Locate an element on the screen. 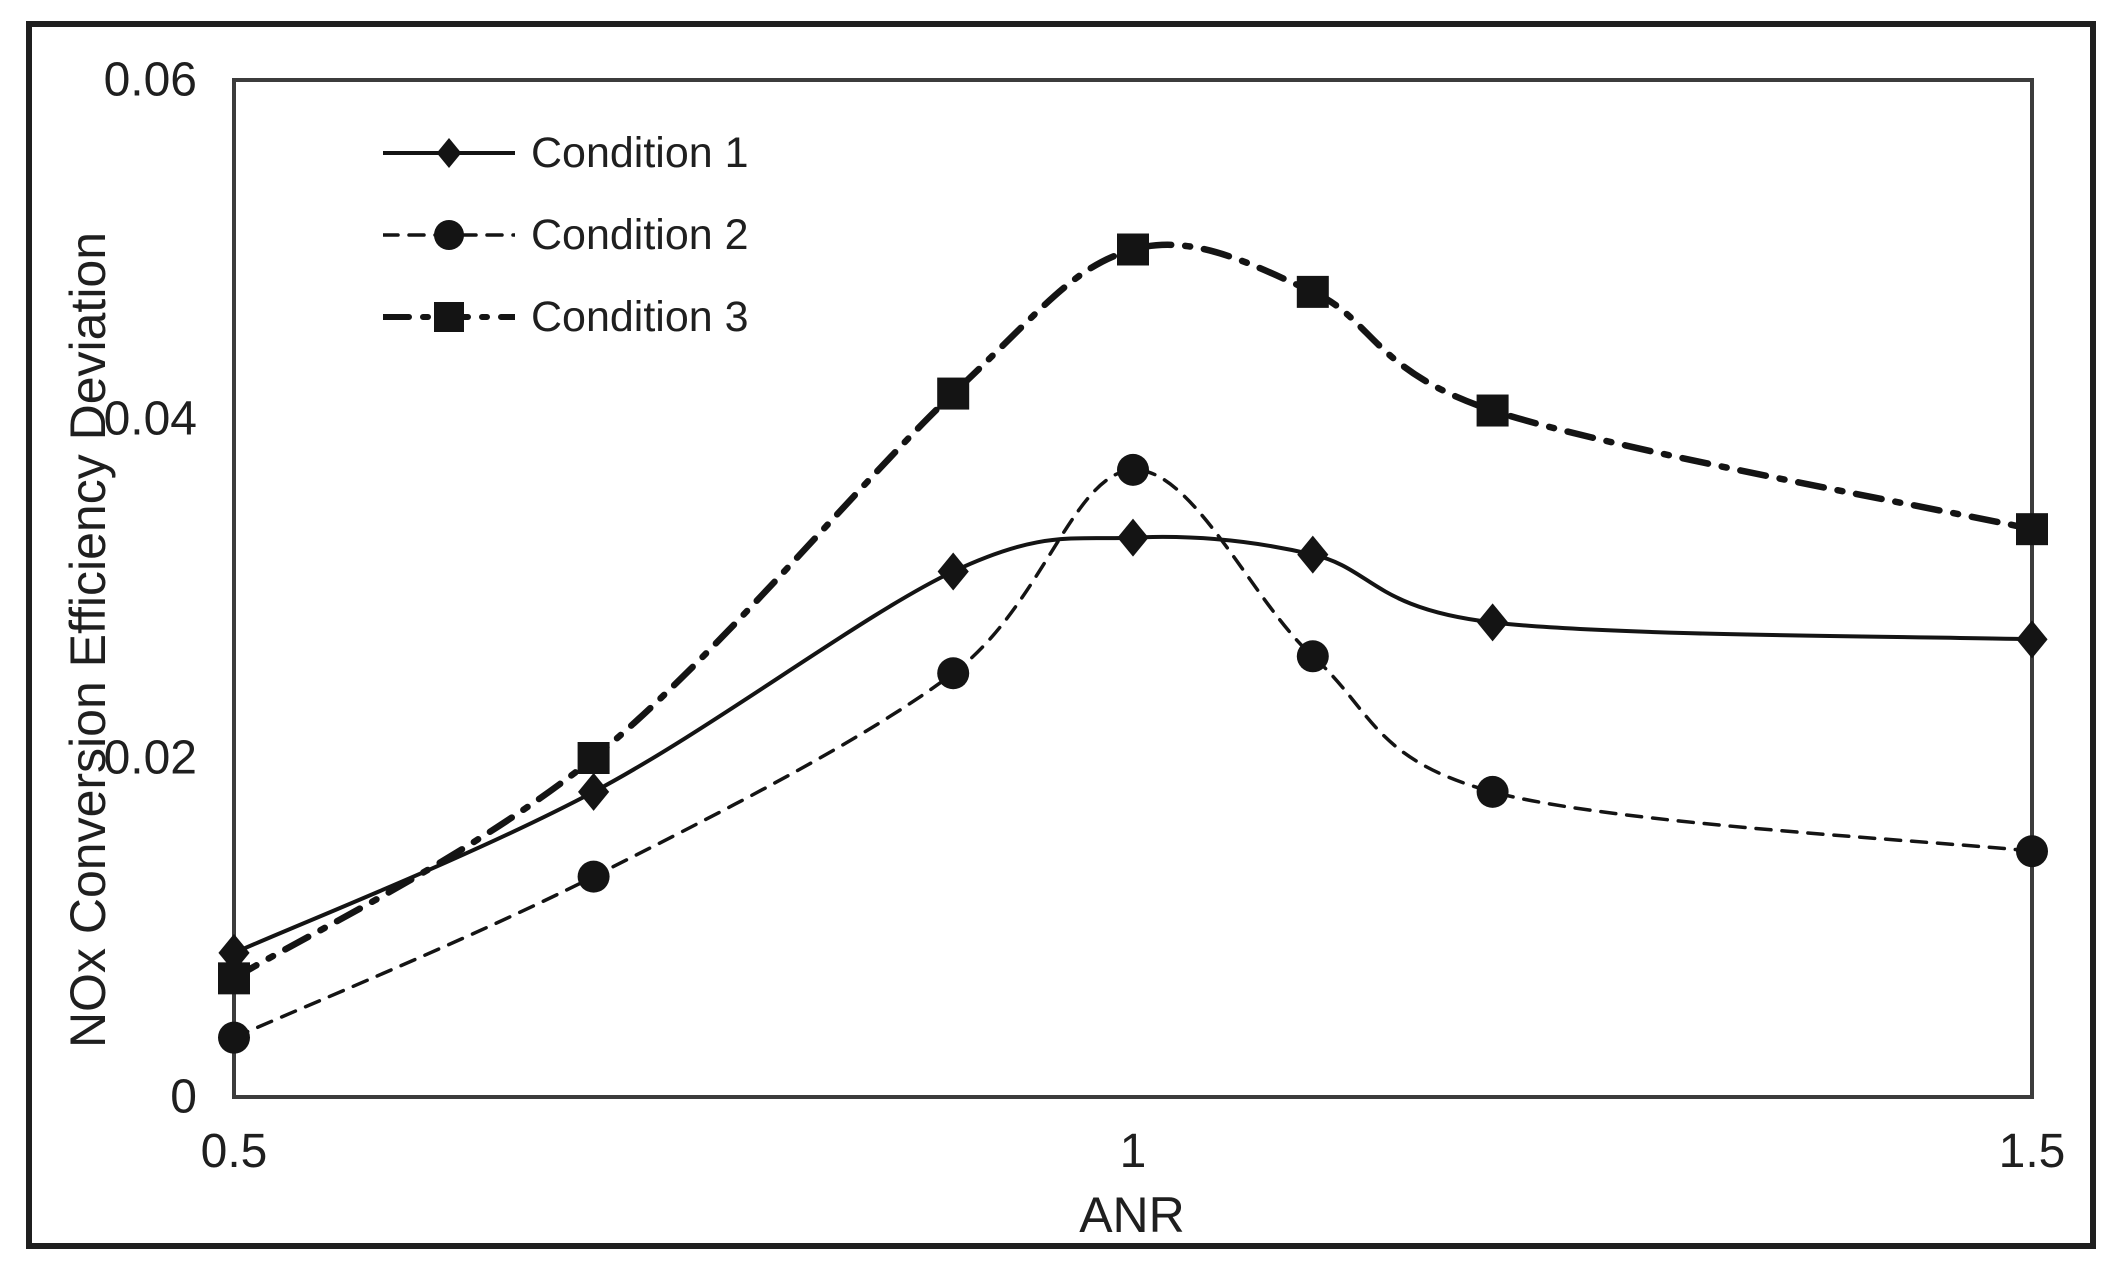  y-tick-label: 0.06 is located at coordinates (150, 80).